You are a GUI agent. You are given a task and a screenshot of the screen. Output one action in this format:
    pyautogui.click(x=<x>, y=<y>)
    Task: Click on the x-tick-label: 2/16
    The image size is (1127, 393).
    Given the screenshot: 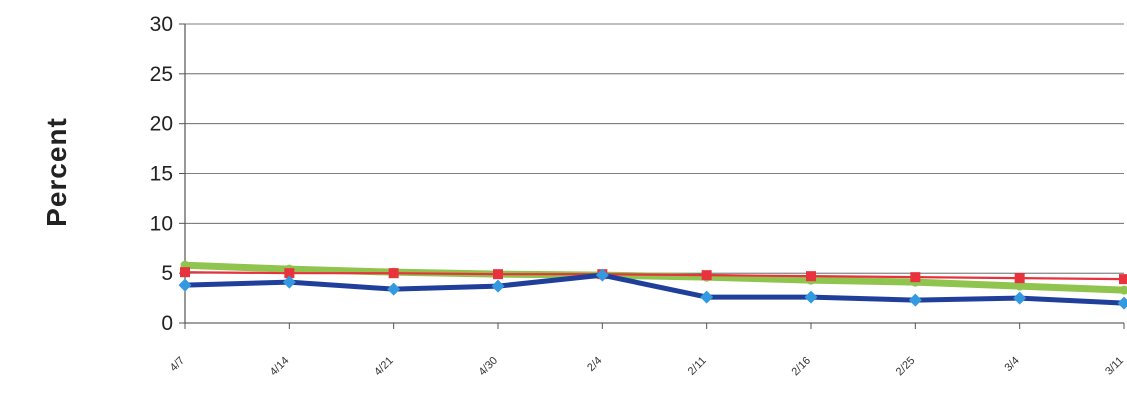 What is the action you would take?
    pyautogui.click(x=801, y=367)
    